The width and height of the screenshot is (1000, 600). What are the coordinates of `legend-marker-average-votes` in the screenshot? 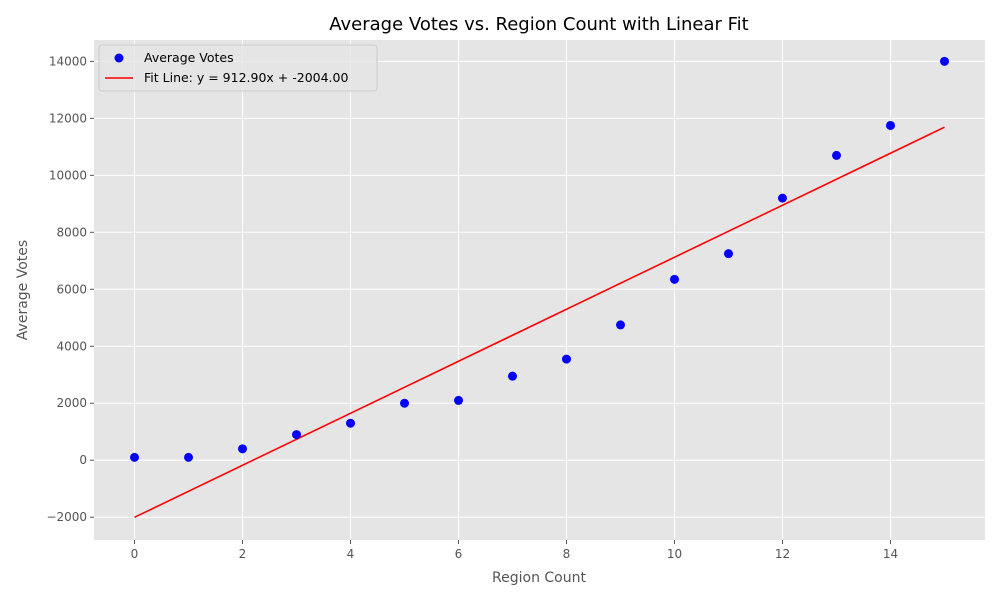 It's located at (119, 58).